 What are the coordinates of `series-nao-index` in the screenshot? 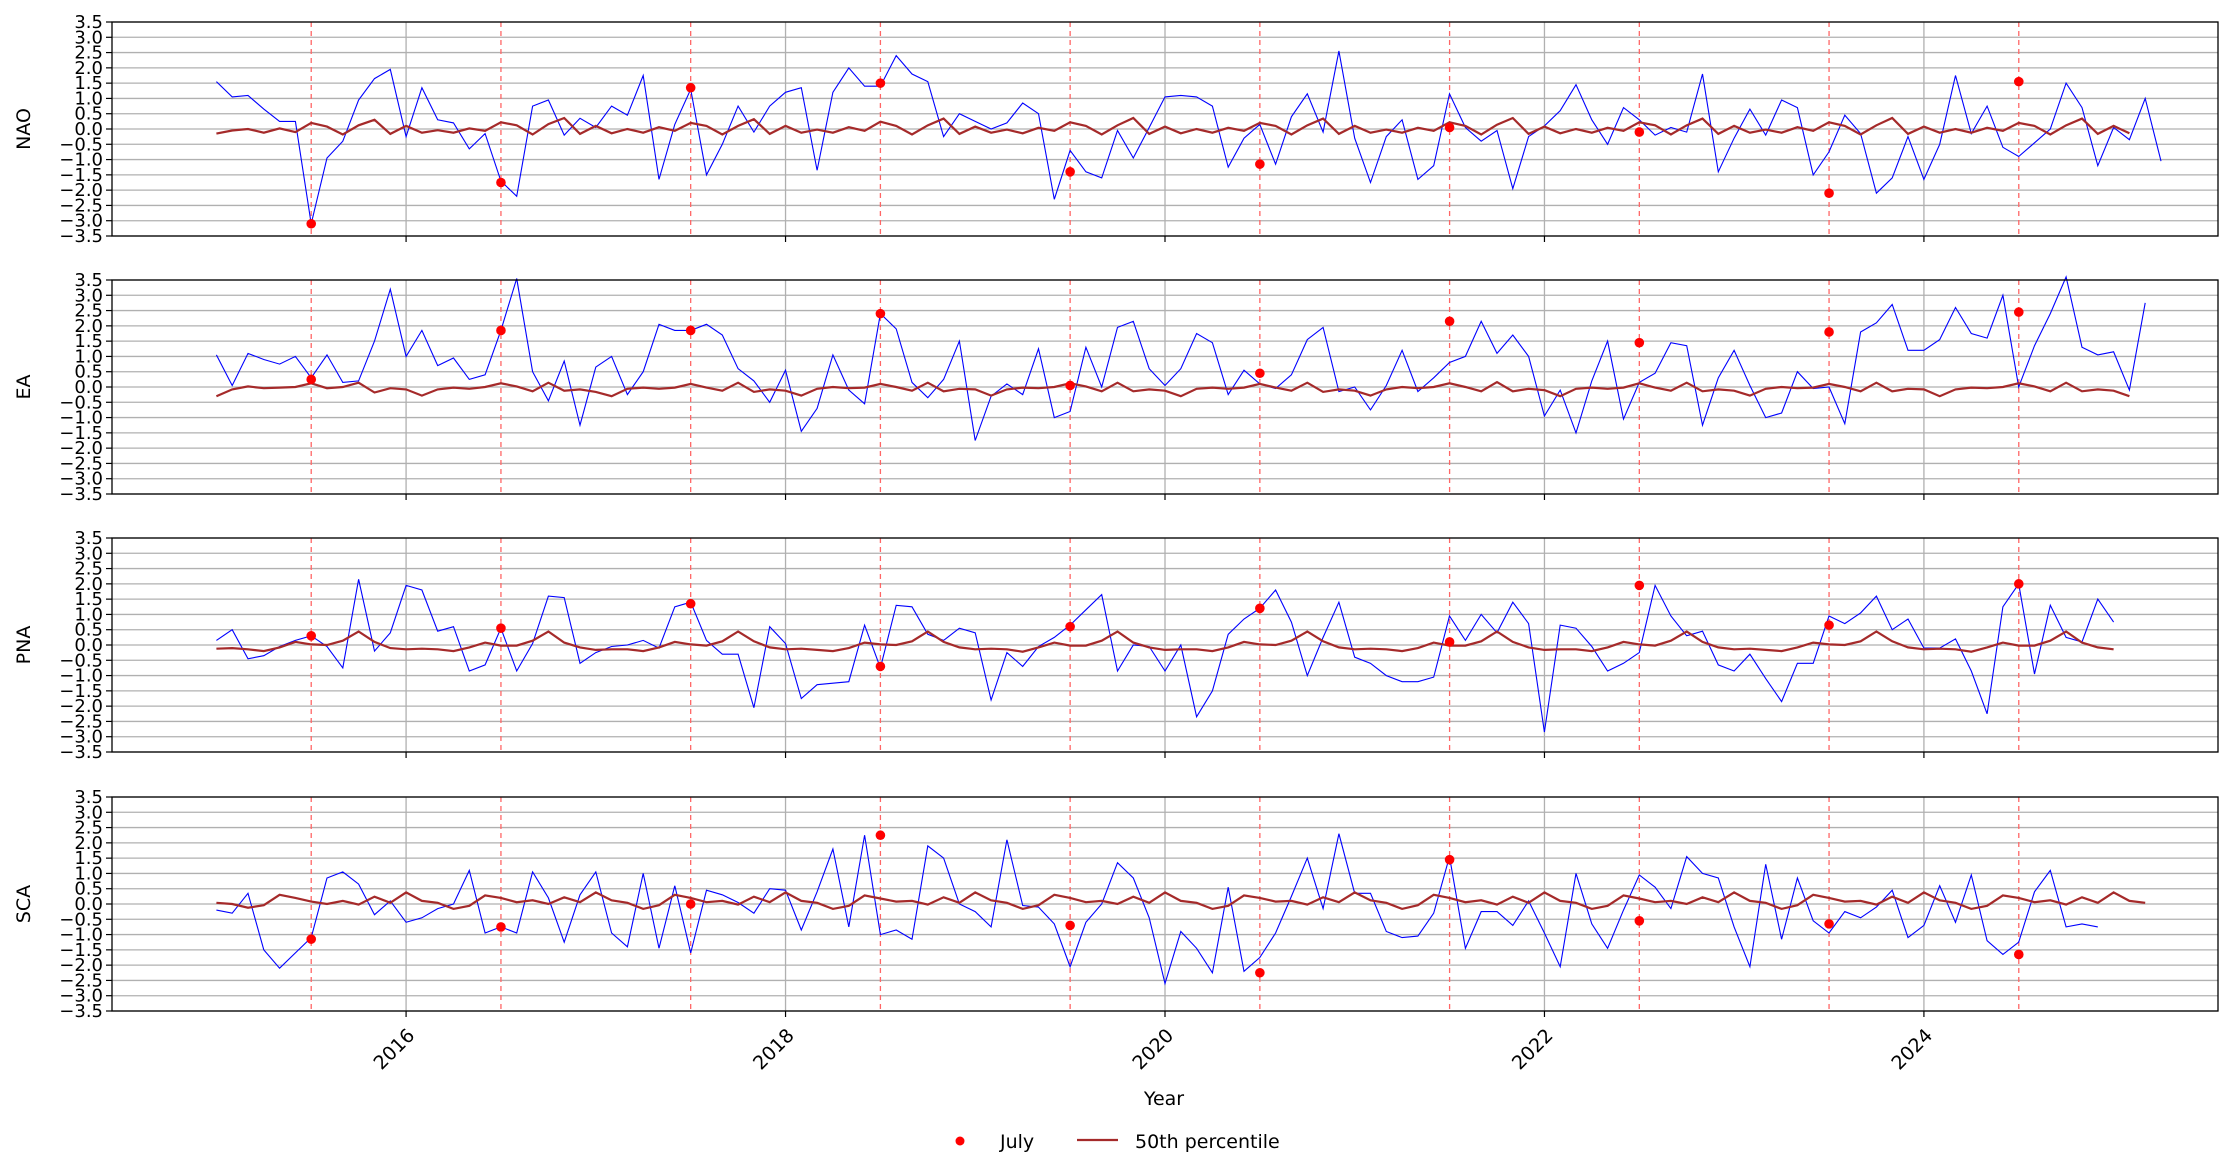 It's located at (1189, 137).